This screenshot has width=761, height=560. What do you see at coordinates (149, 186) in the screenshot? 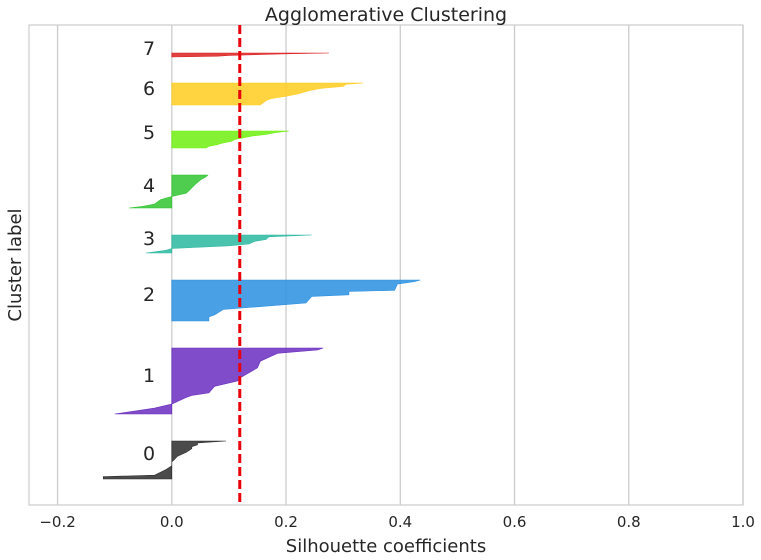
I see `cluster-label: 4` at bounding box center [149, 186].